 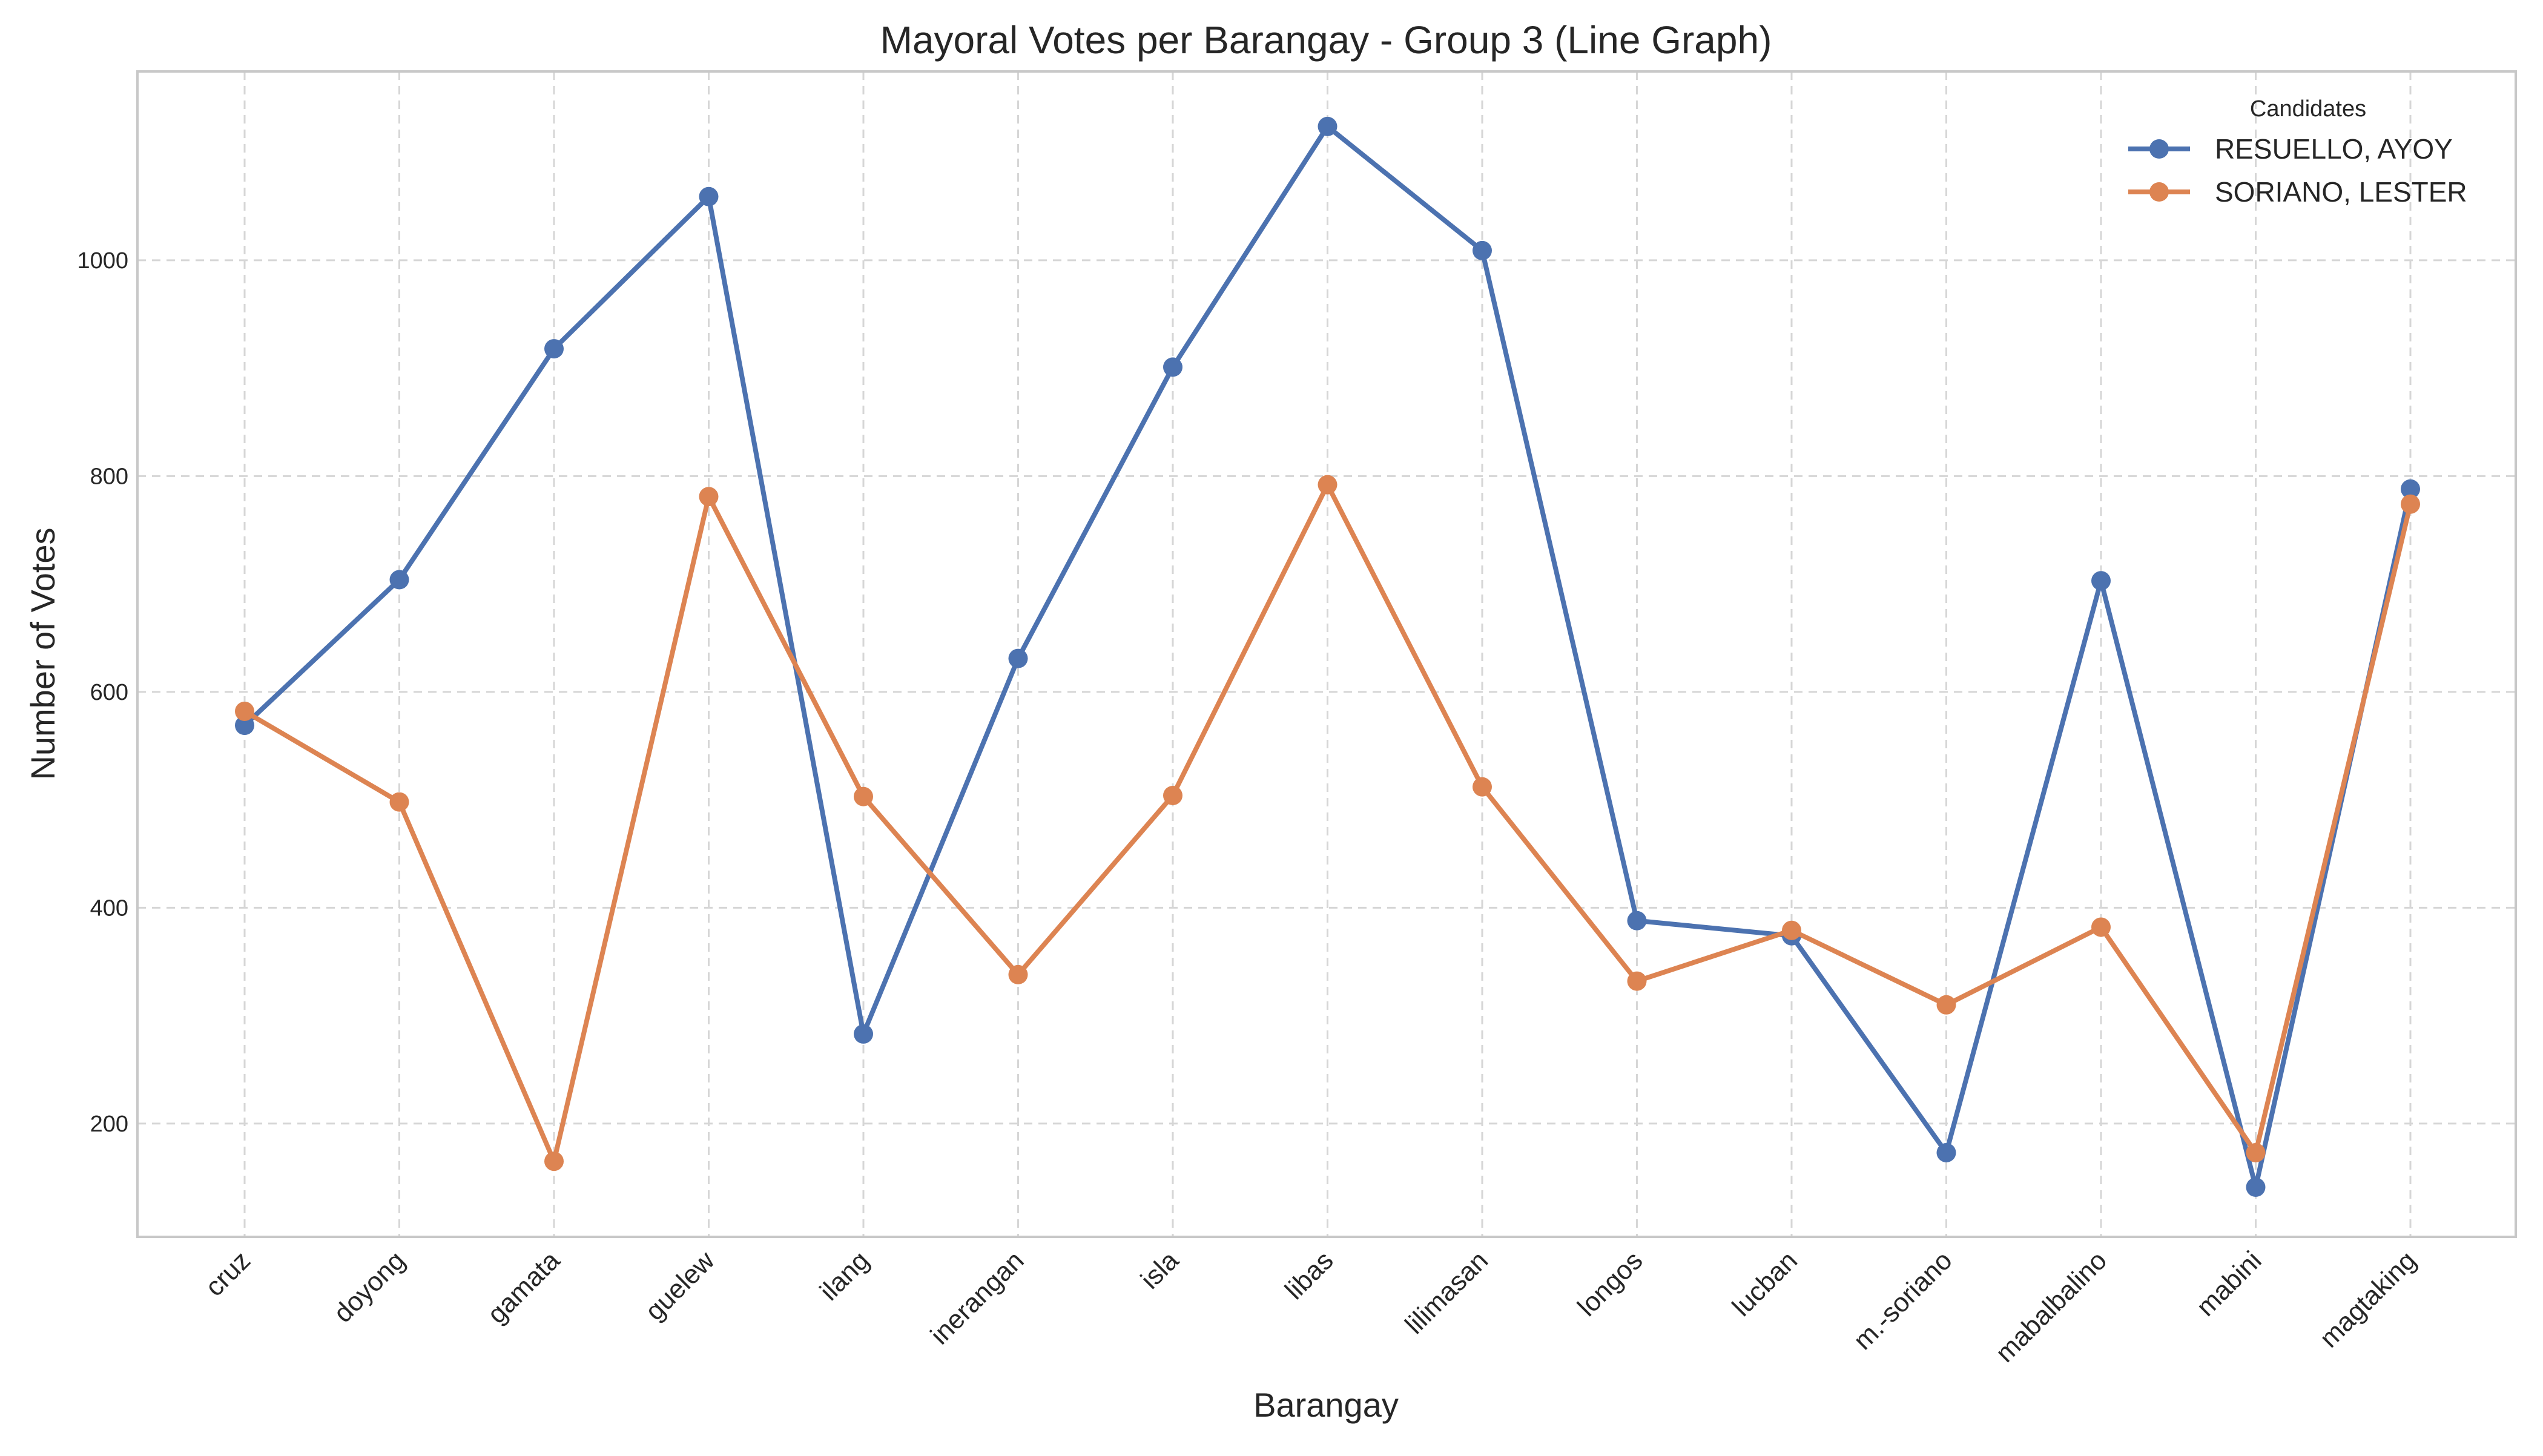 I want to click on legend: Candidates RESUELLO, AYOY SORIANO, LESTER, so click(x=2297, y=152).